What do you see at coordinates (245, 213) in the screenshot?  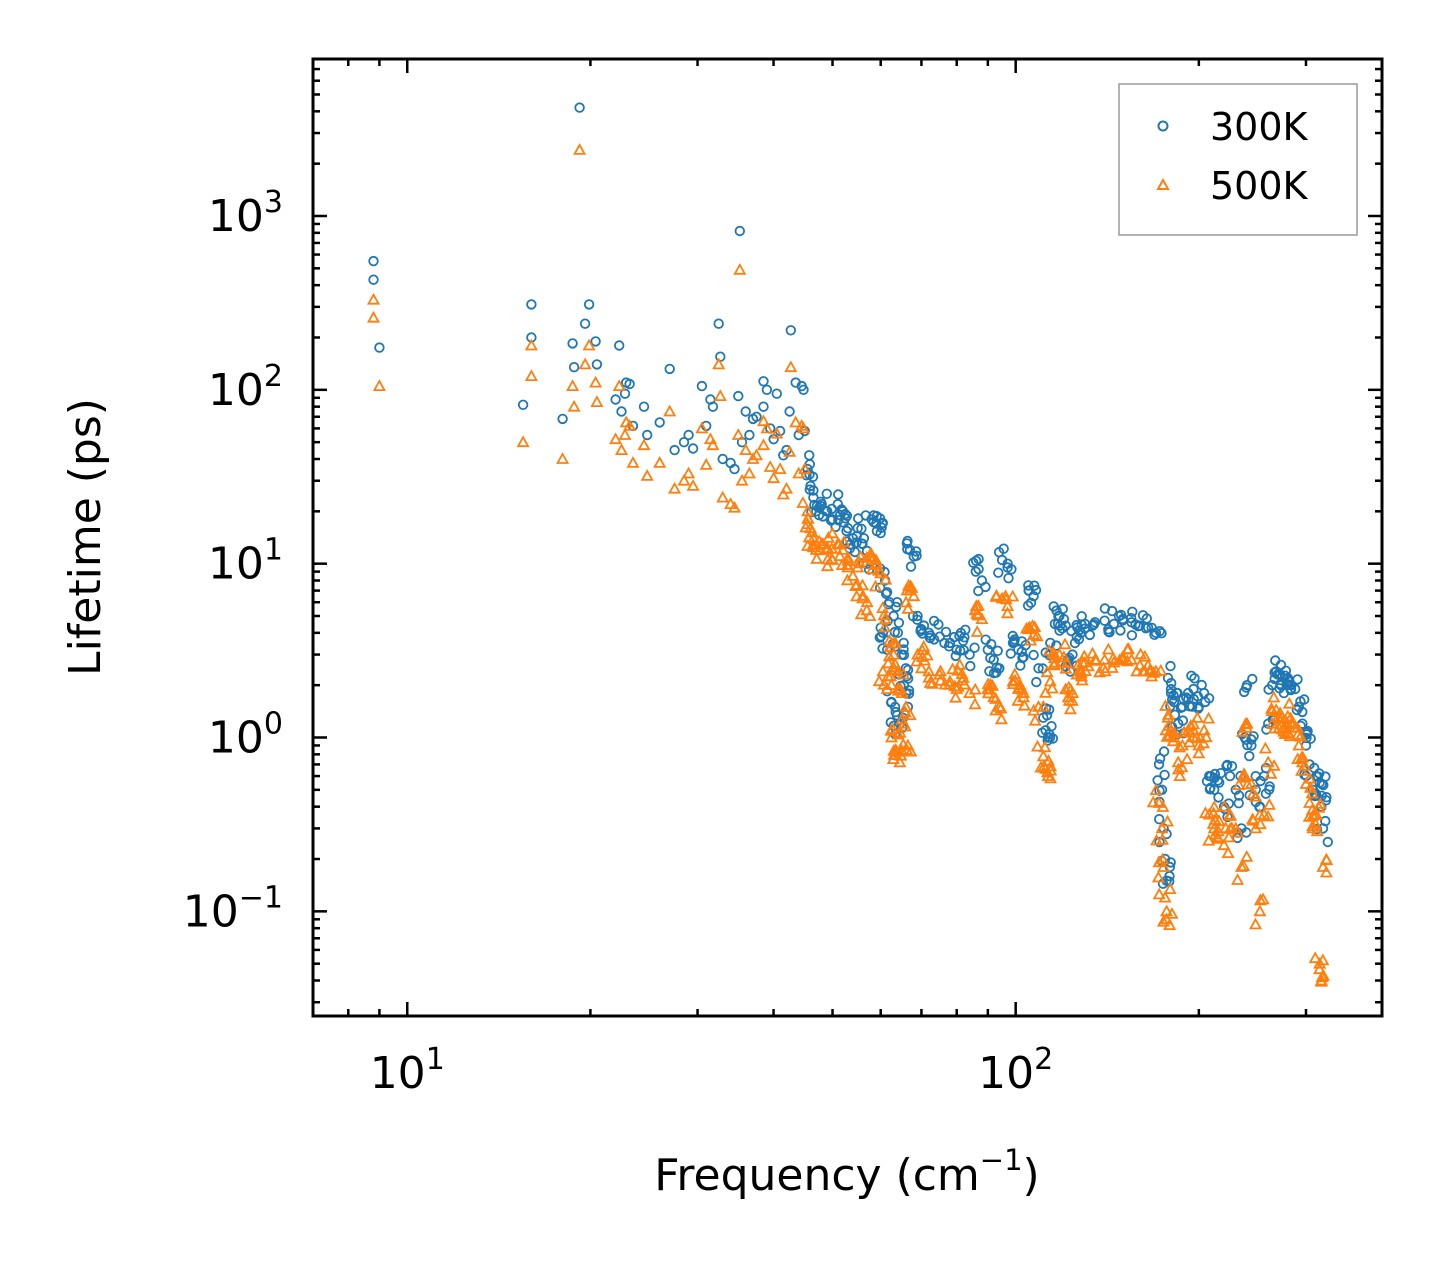 I see `y-tick-label: 10³` at bounding box center [245, 213].